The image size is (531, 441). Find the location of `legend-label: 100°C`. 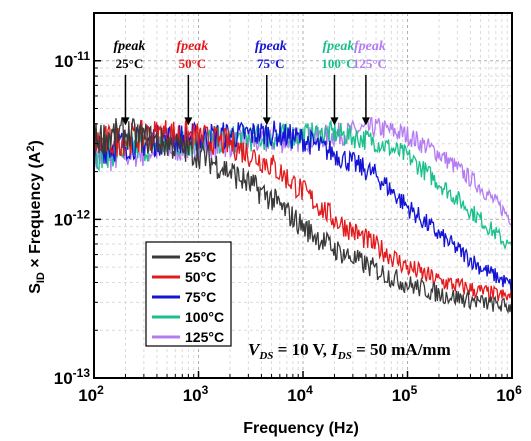

legend-label: 100°C is located at coordinates (204, 317).